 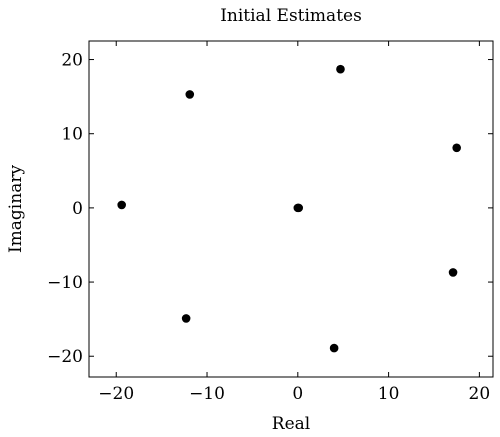 What do you see at coordinates (65, 283) in the screenshot?
I see `y-tick-label: −10` at bounding box center [65, 283].